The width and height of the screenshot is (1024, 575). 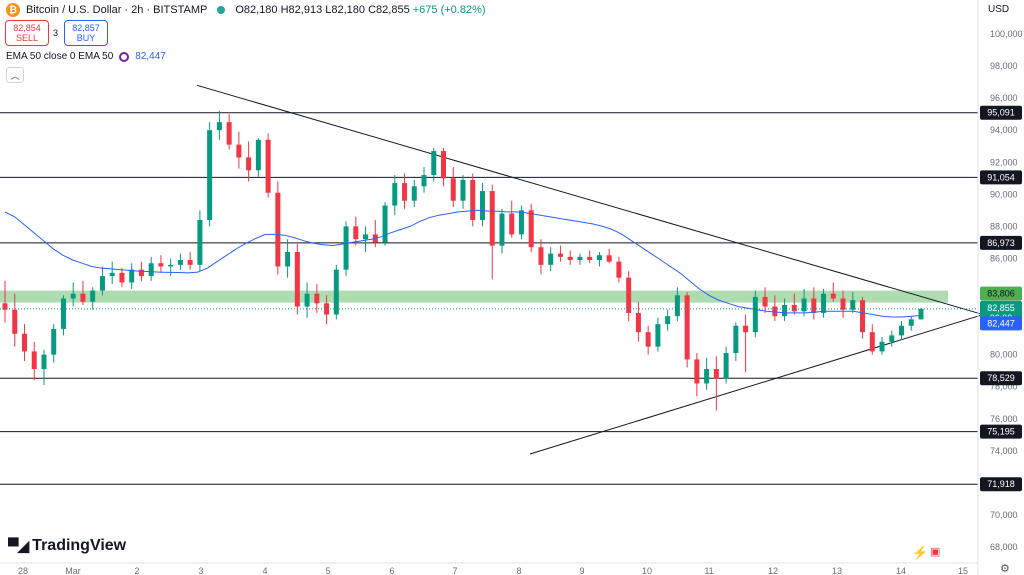 I want to click on symbol-title: Bitcoin / U.S. Dollar · 2h · BITSTAMP, so click(x=117, y=10).